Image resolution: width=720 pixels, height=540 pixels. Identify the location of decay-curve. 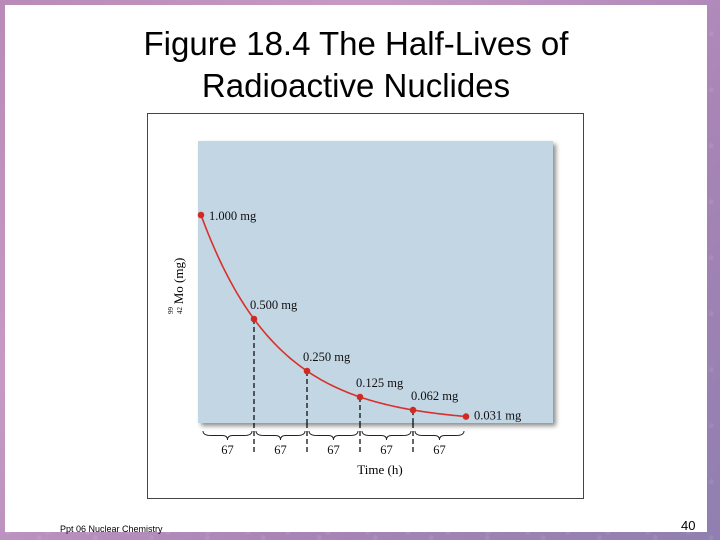
(333, 316).